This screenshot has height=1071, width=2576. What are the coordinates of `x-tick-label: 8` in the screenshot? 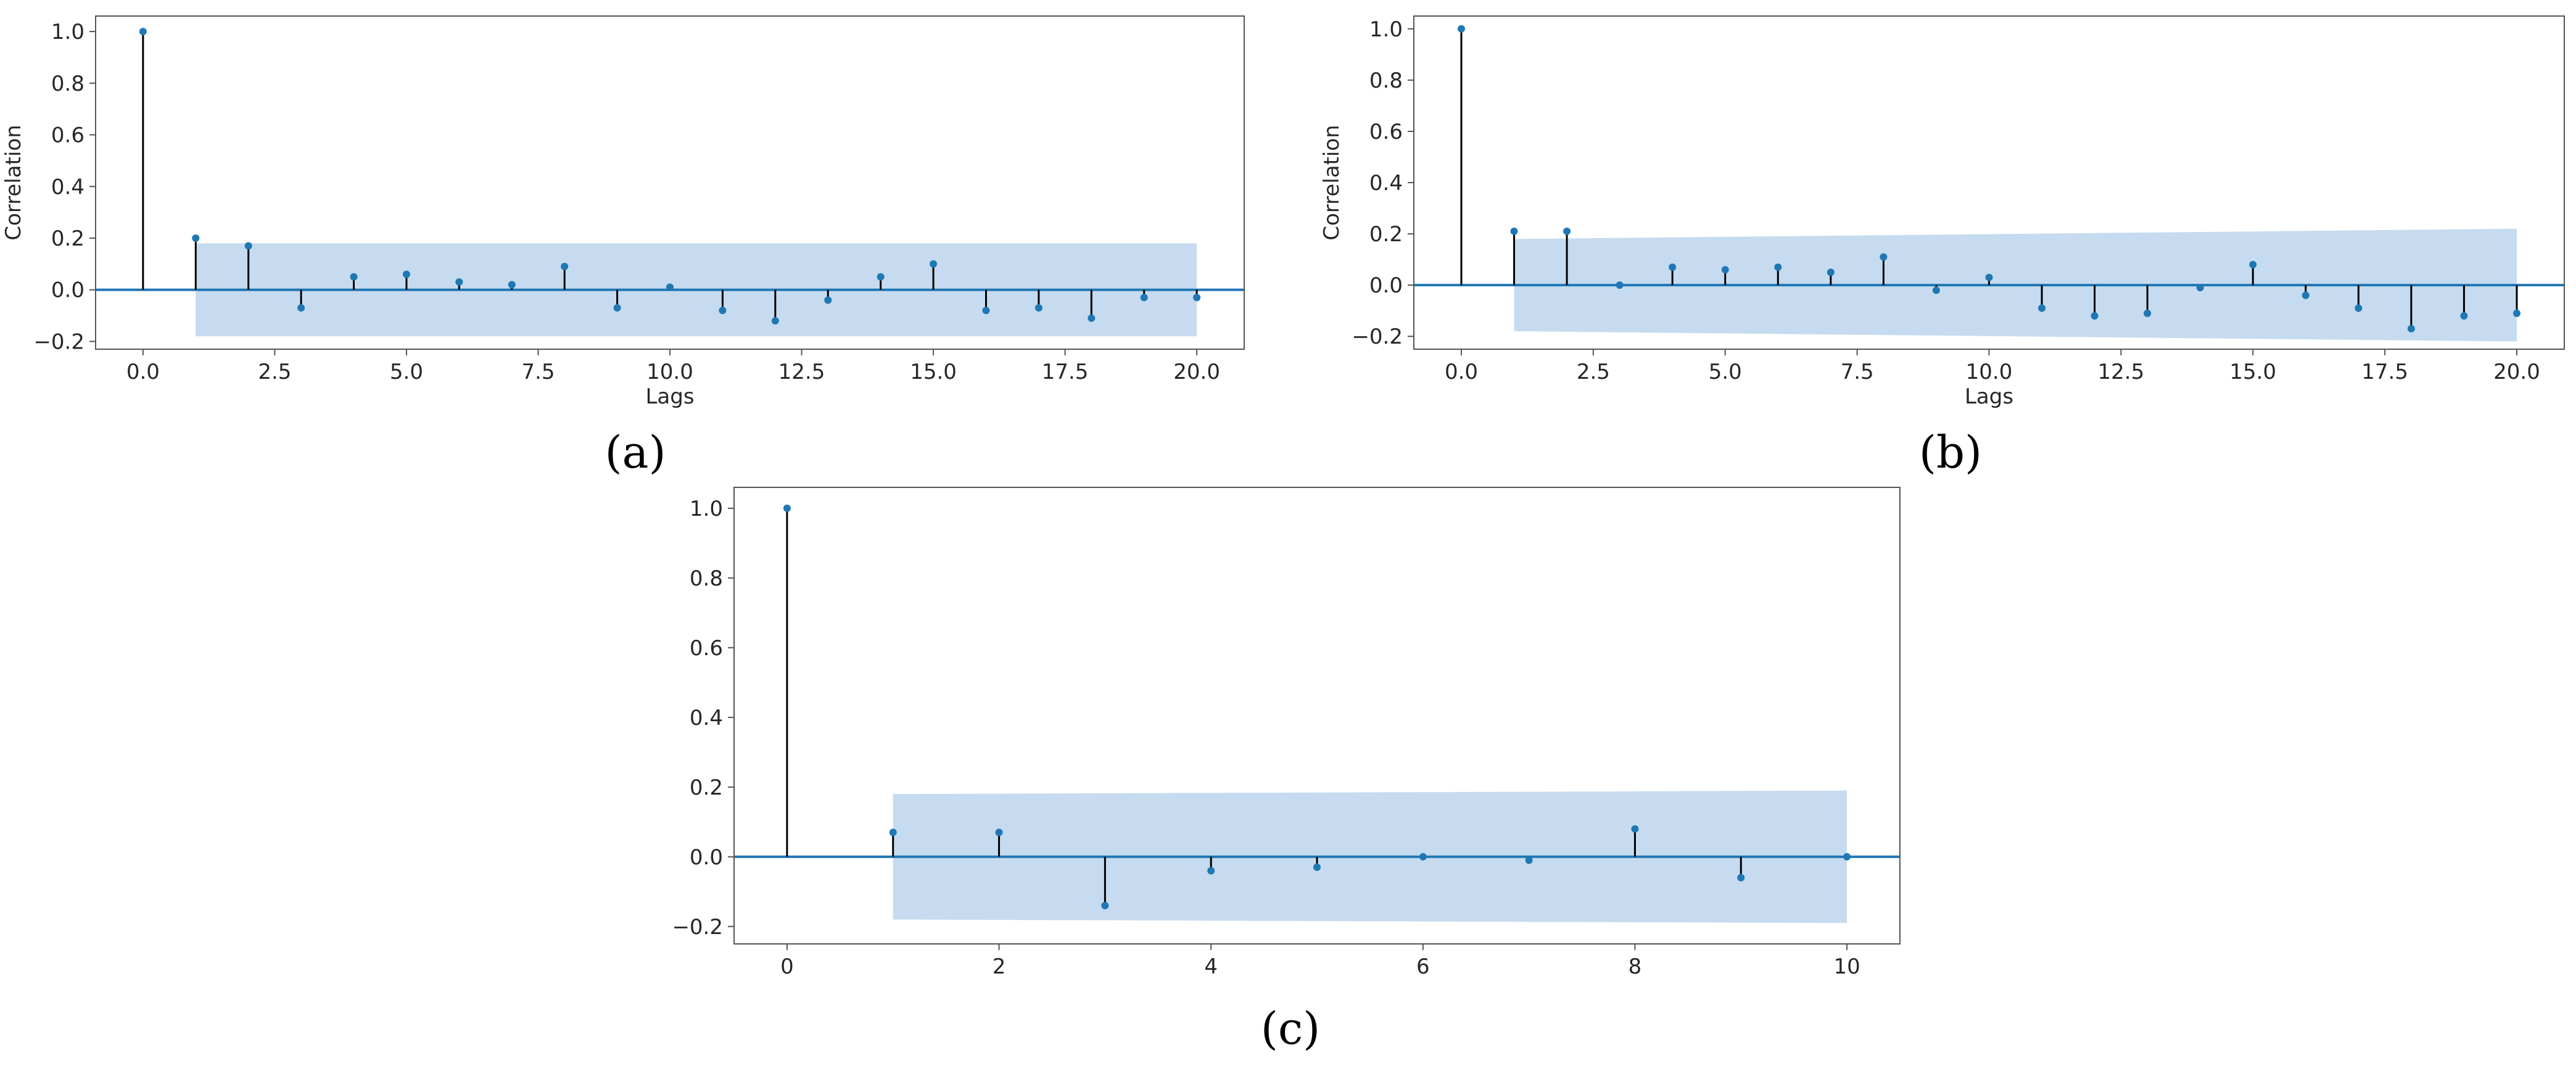 It's located at (1635, 966).